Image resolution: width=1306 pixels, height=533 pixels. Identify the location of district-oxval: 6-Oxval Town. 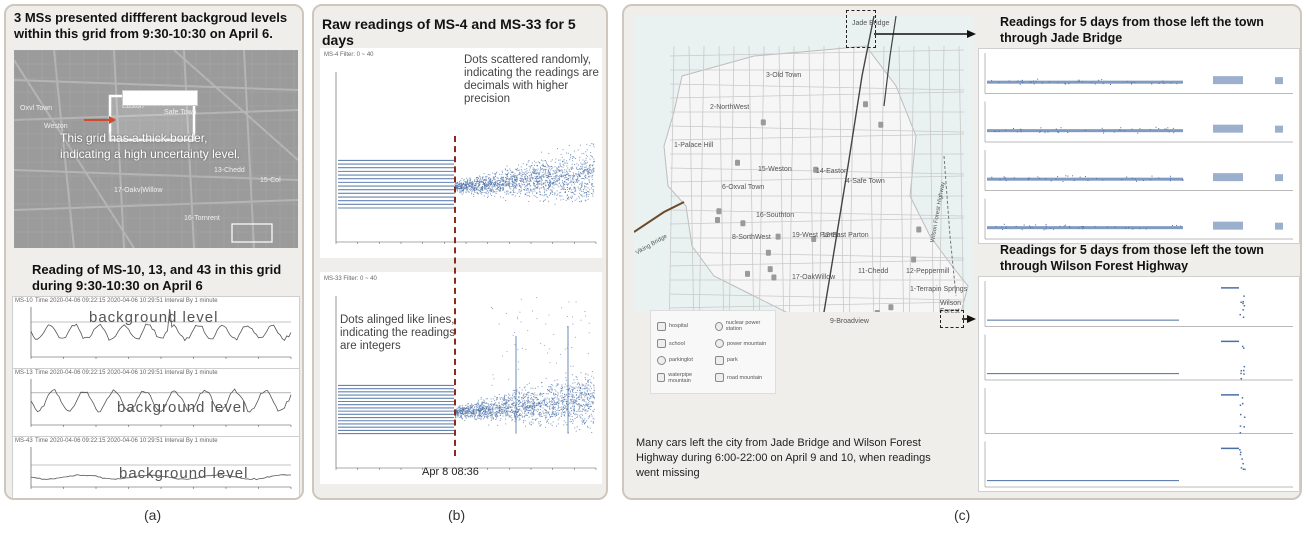
(743, 187).